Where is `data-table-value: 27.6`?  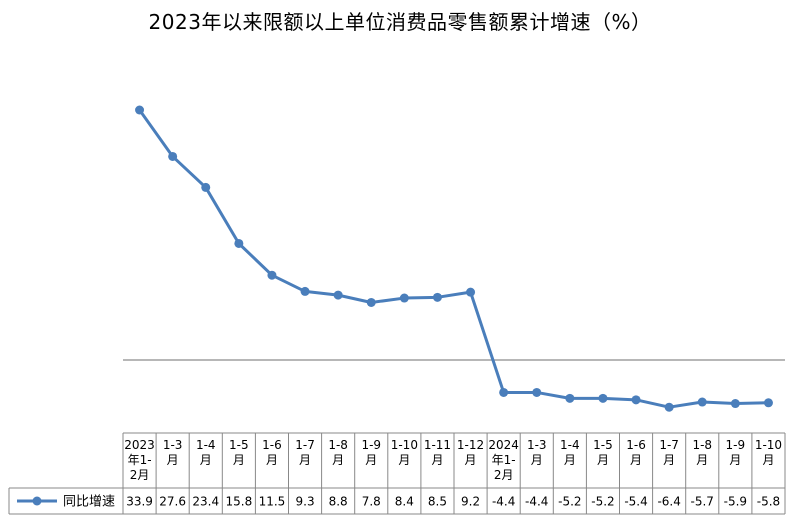 data-table-value: 27.6 is located at coordinates (172, 502).